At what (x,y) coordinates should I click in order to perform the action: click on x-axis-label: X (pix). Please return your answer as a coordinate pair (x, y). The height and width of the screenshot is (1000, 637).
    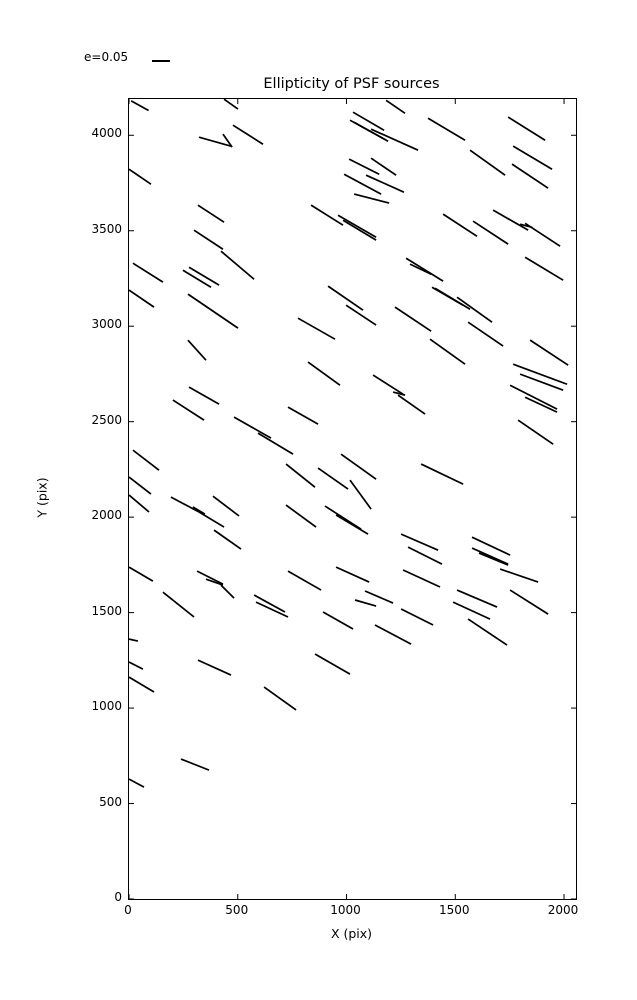
    Looking at the image, I should click on (351, 933).